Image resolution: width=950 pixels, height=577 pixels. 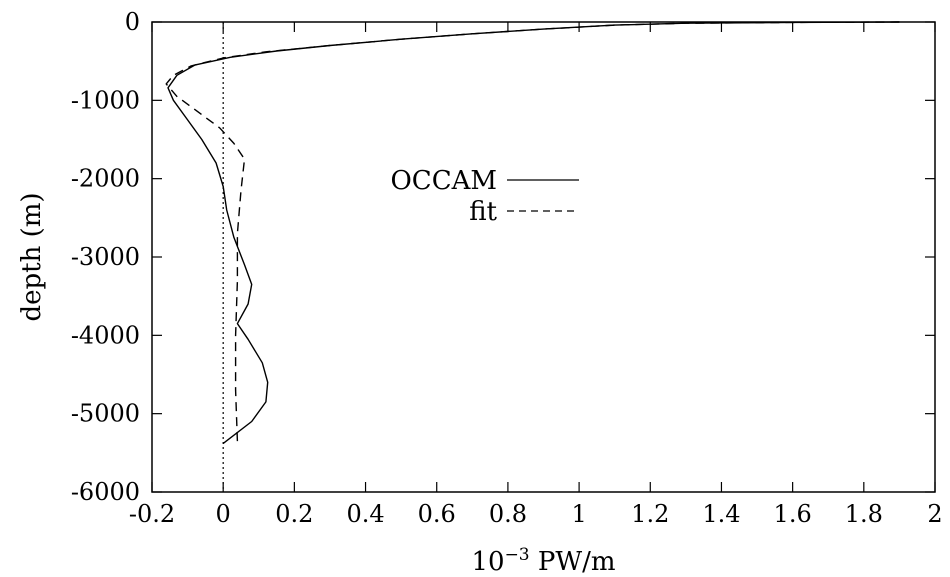 What do you see at coordinates (105, 492) in the screenshot?
I see `y-tick-label: -6000` at bounding box center [105, 492].